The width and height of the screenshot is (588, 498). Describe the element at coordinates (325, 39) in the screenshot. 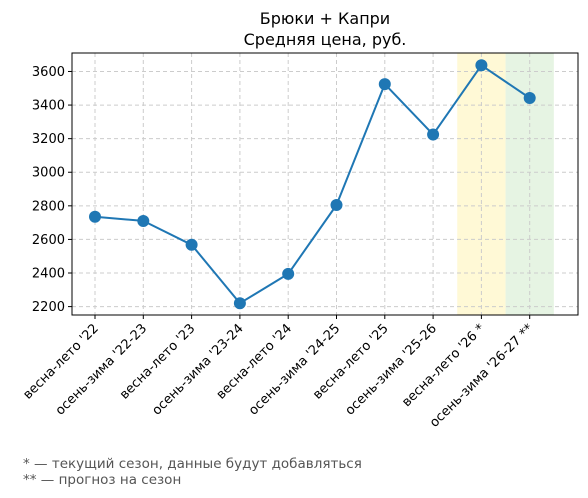

I see `chart-subtitle: Средняя цена, руб.` at that location.